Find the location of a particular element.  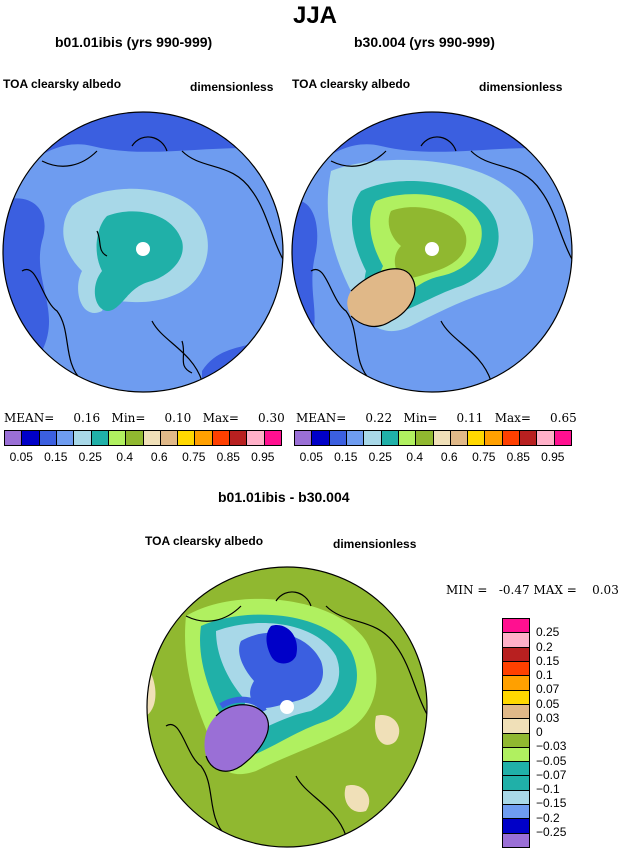

panel-1-min-value: 0.10 is located at coordinates (178, 418).